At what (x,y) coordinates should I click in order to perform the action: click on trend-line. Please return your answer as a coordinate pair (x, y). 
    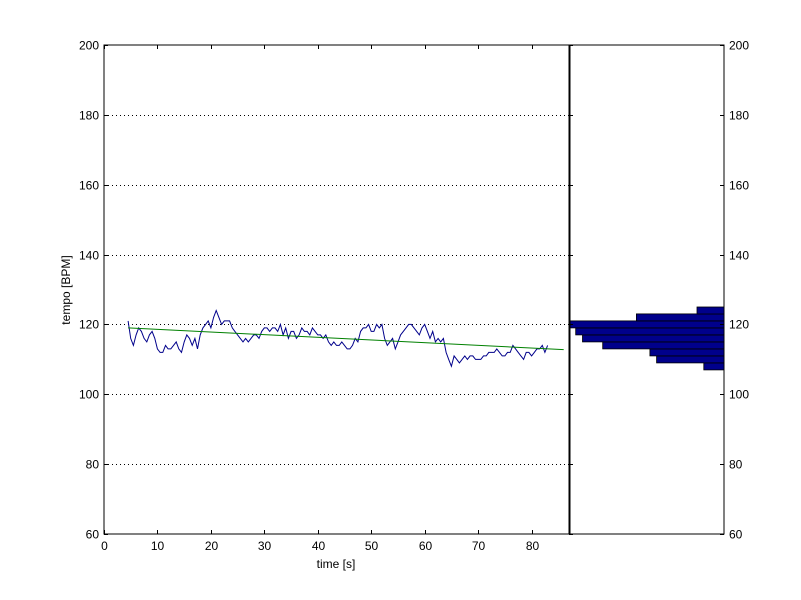
    Looking at the image, I should click on (346, 339).